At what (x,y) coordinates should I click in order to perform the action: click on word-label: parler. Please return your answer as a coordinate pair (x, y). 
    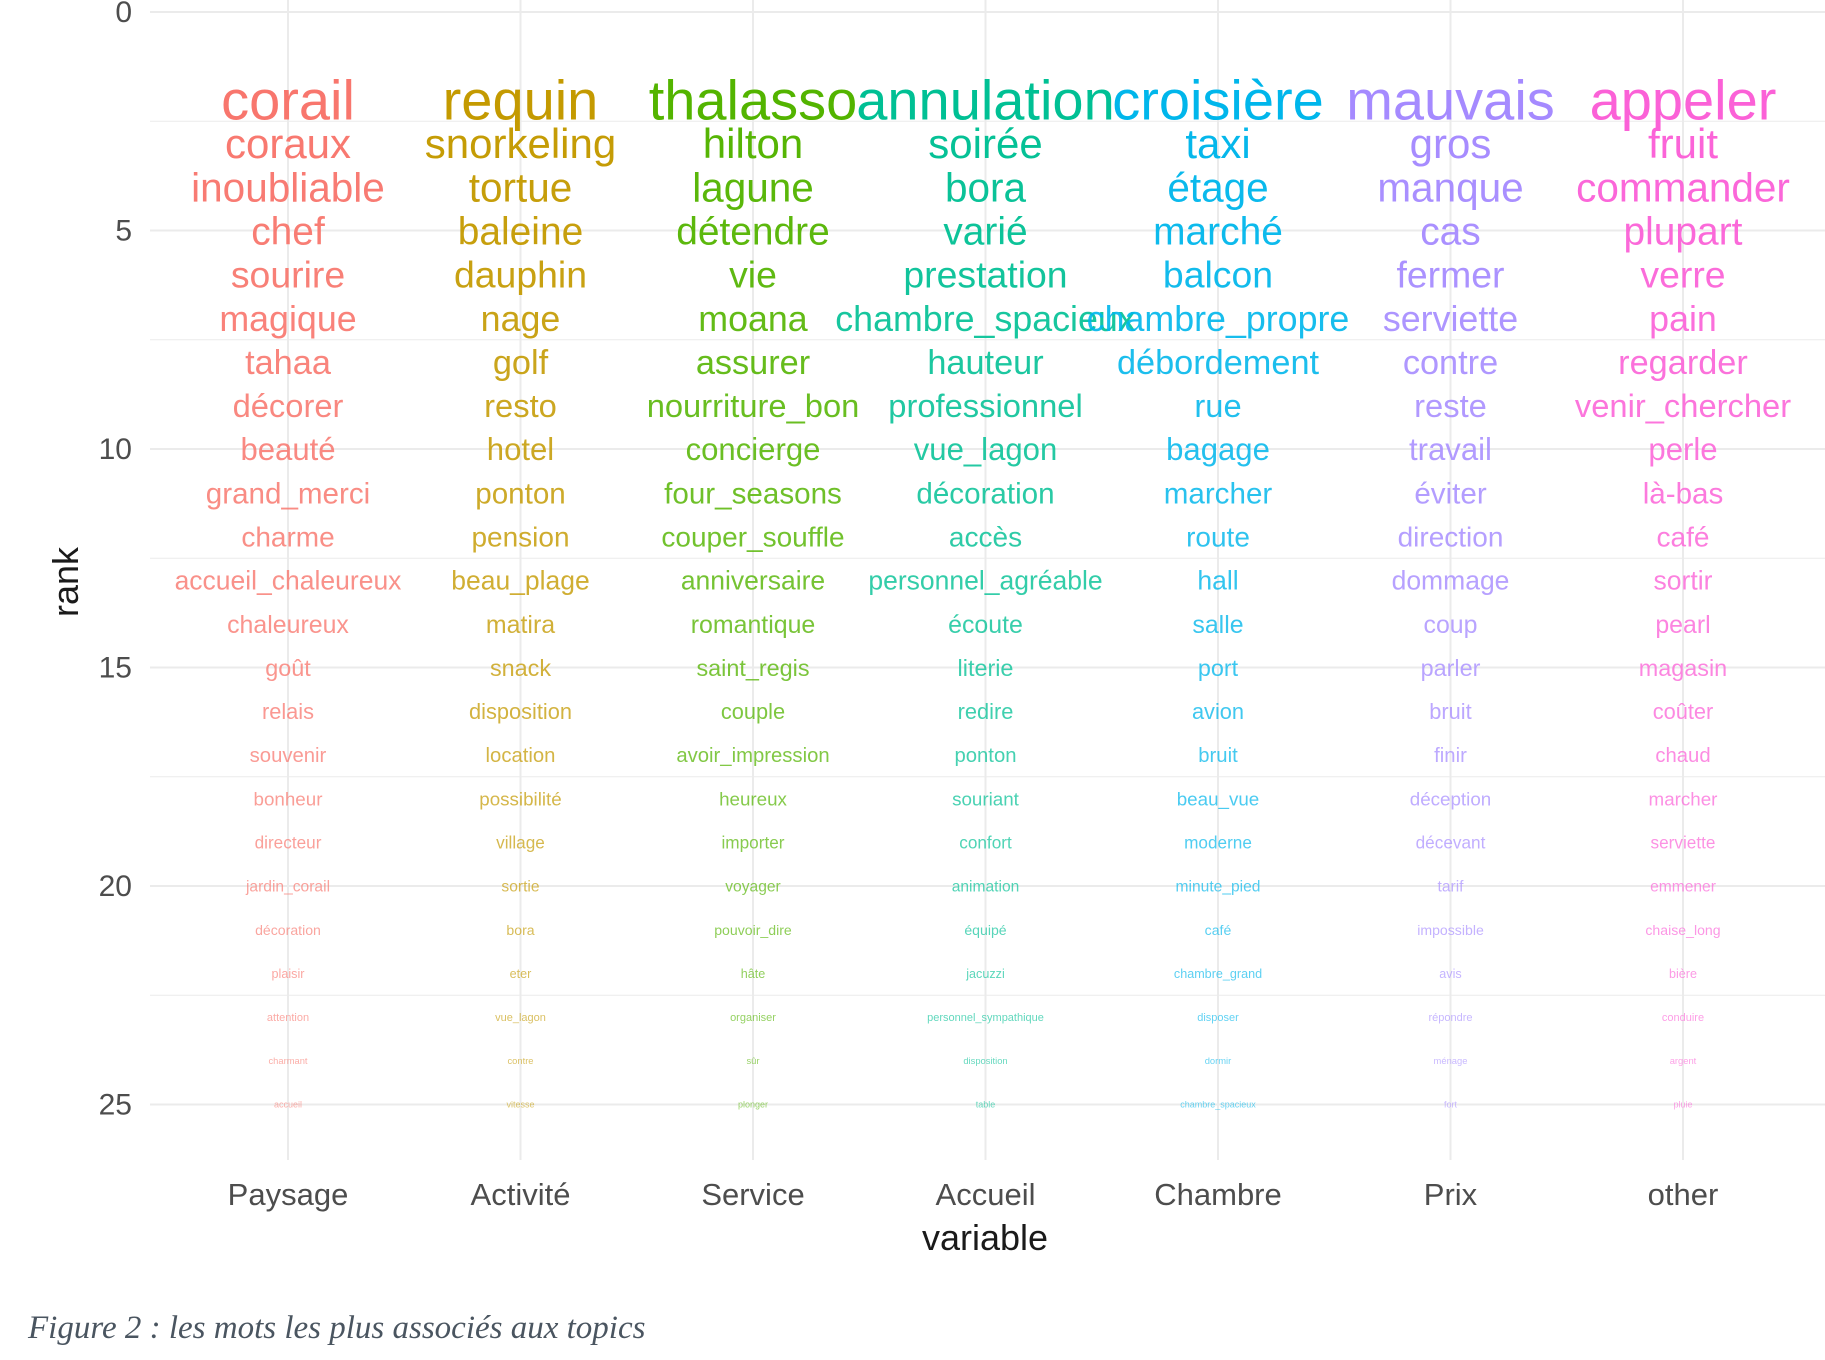
    Looking at the image, I should click on (1451, 668).